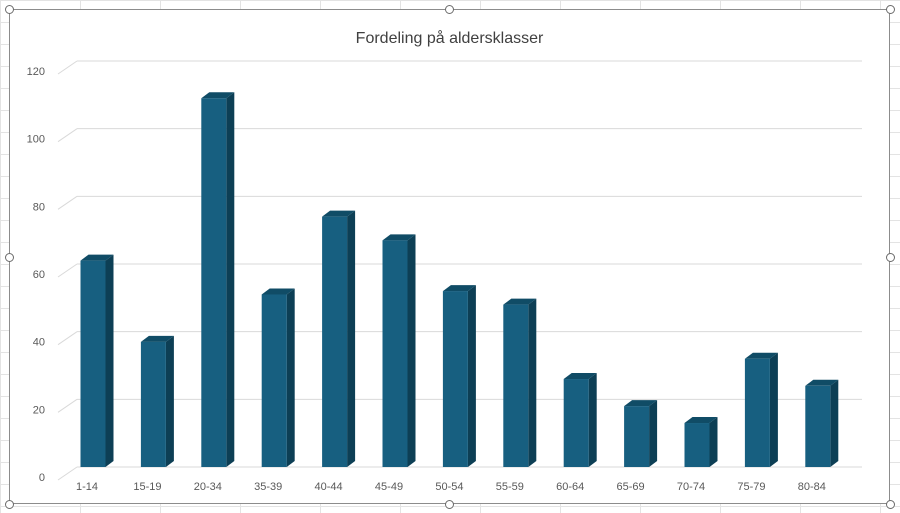 The height and width of the screenshot is (513, 900). Describe the element at coordinates (449, 9) in the screenshot. I see `resize-handle-top-center` at that location.